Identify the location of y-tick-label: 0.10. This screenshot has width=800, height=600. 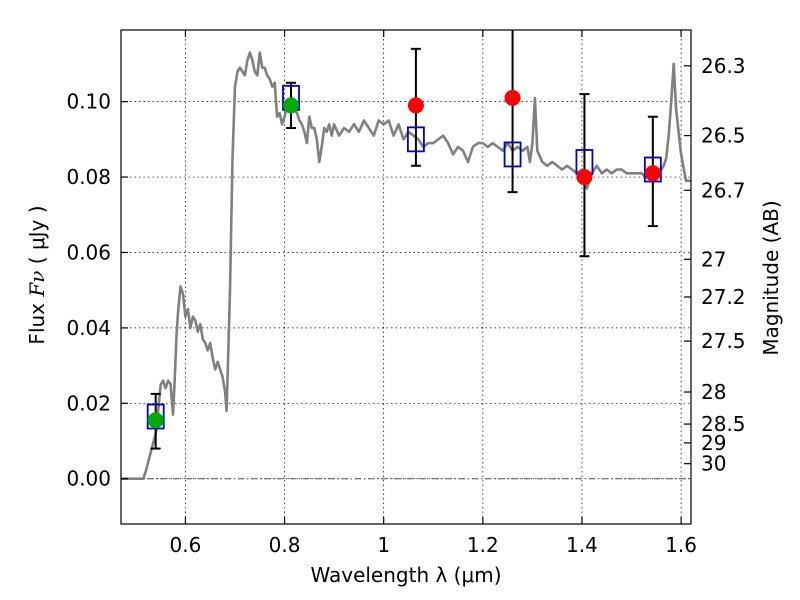
(88, 102).